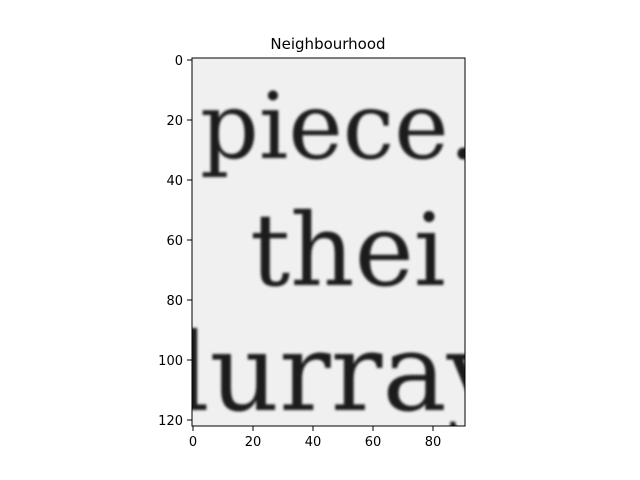 This screenshot has width=640, height=480. What do you see at coordinates (313, 442) in the screenshot?
I see `x-tick-label: 40` at bounding box center [313, 442].